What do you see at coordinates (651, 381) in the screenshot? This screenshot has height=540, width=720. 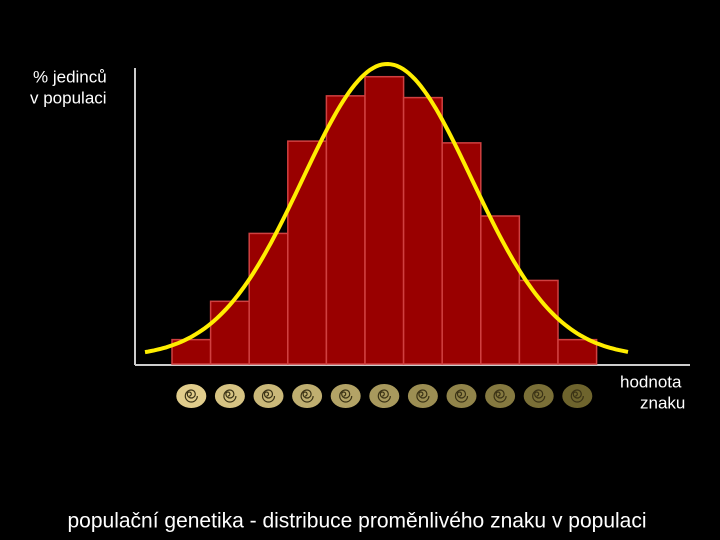 I see `x-axis-label: hodnota` at bounding box center [651, 381].